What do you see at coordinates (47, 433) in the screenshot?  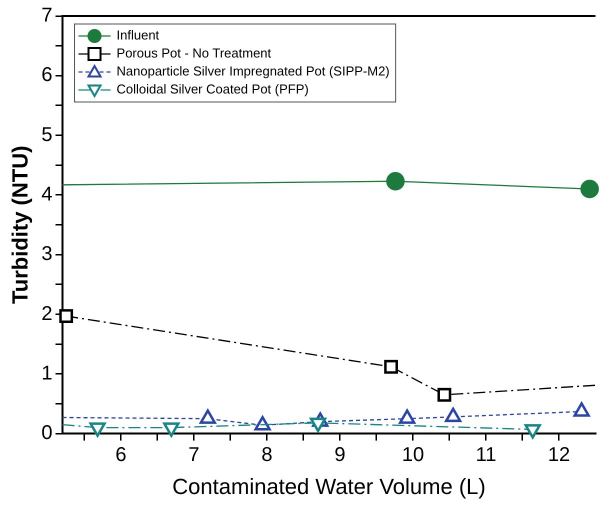 I see `y-tick-label: 0` at bounding box center [47, 433].